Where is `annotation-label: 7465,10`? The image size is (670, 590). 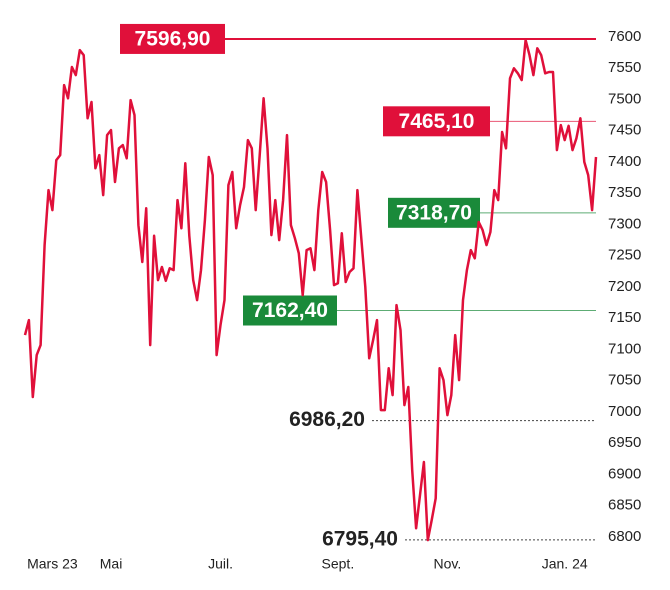 annotation-label: 7465,10 is located at coordinates (437, 121).